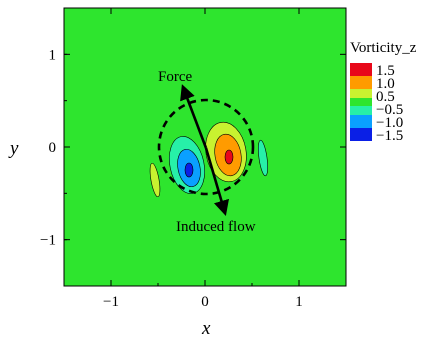 Image resolution: width=446 pixels, height=340 pixels. I want to click on induced-flow-arrow, so click(216, 181).